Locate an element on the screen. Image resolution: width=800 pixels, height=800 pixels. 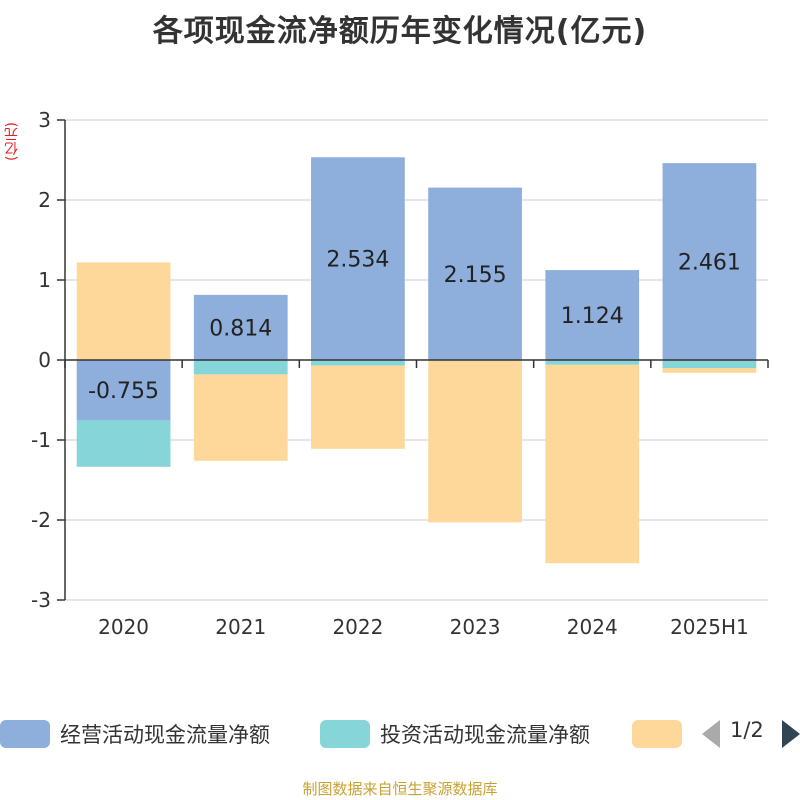
bar-series0-2025H1 is located at coordinates (709, 261).